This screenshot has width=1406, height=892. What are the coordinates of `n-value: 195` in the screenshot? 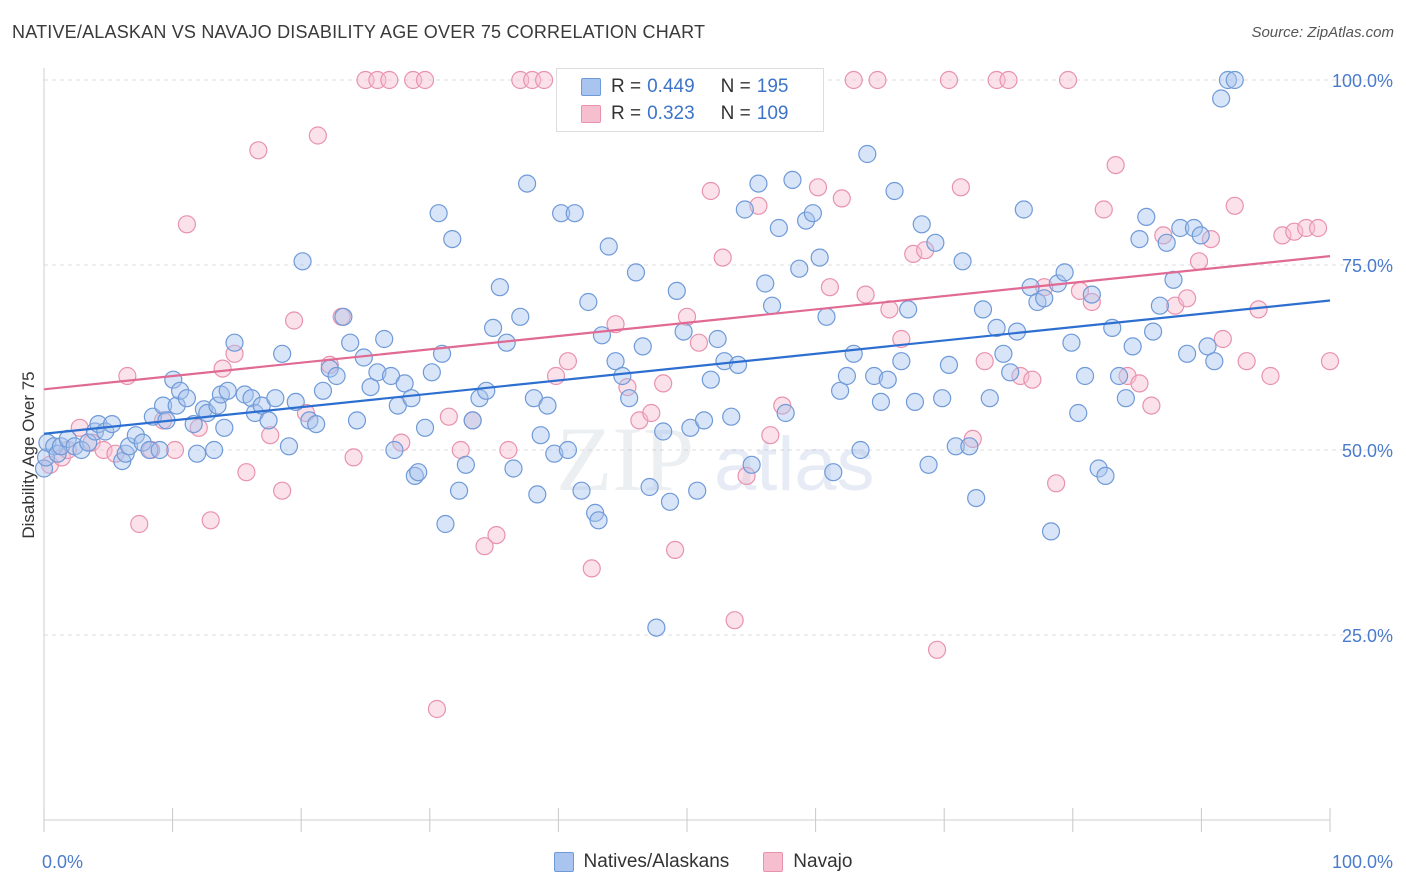 It's located at (772, 86).